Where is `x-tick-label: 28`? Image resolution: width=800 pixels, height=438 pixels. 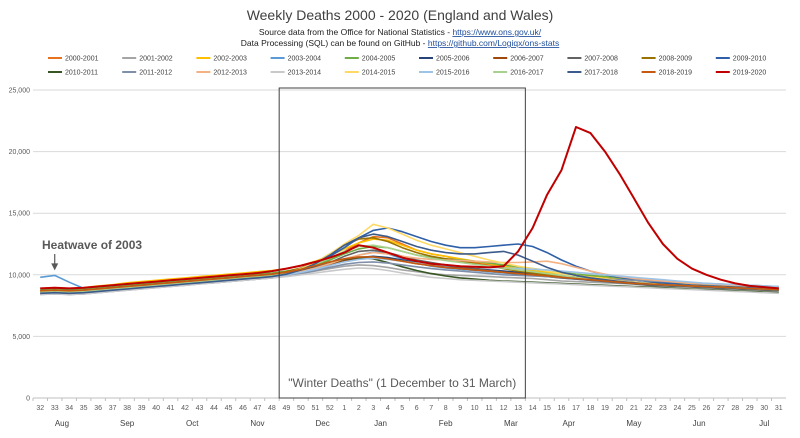
x-tick-label: 28 is located at coordinates (735, 408).